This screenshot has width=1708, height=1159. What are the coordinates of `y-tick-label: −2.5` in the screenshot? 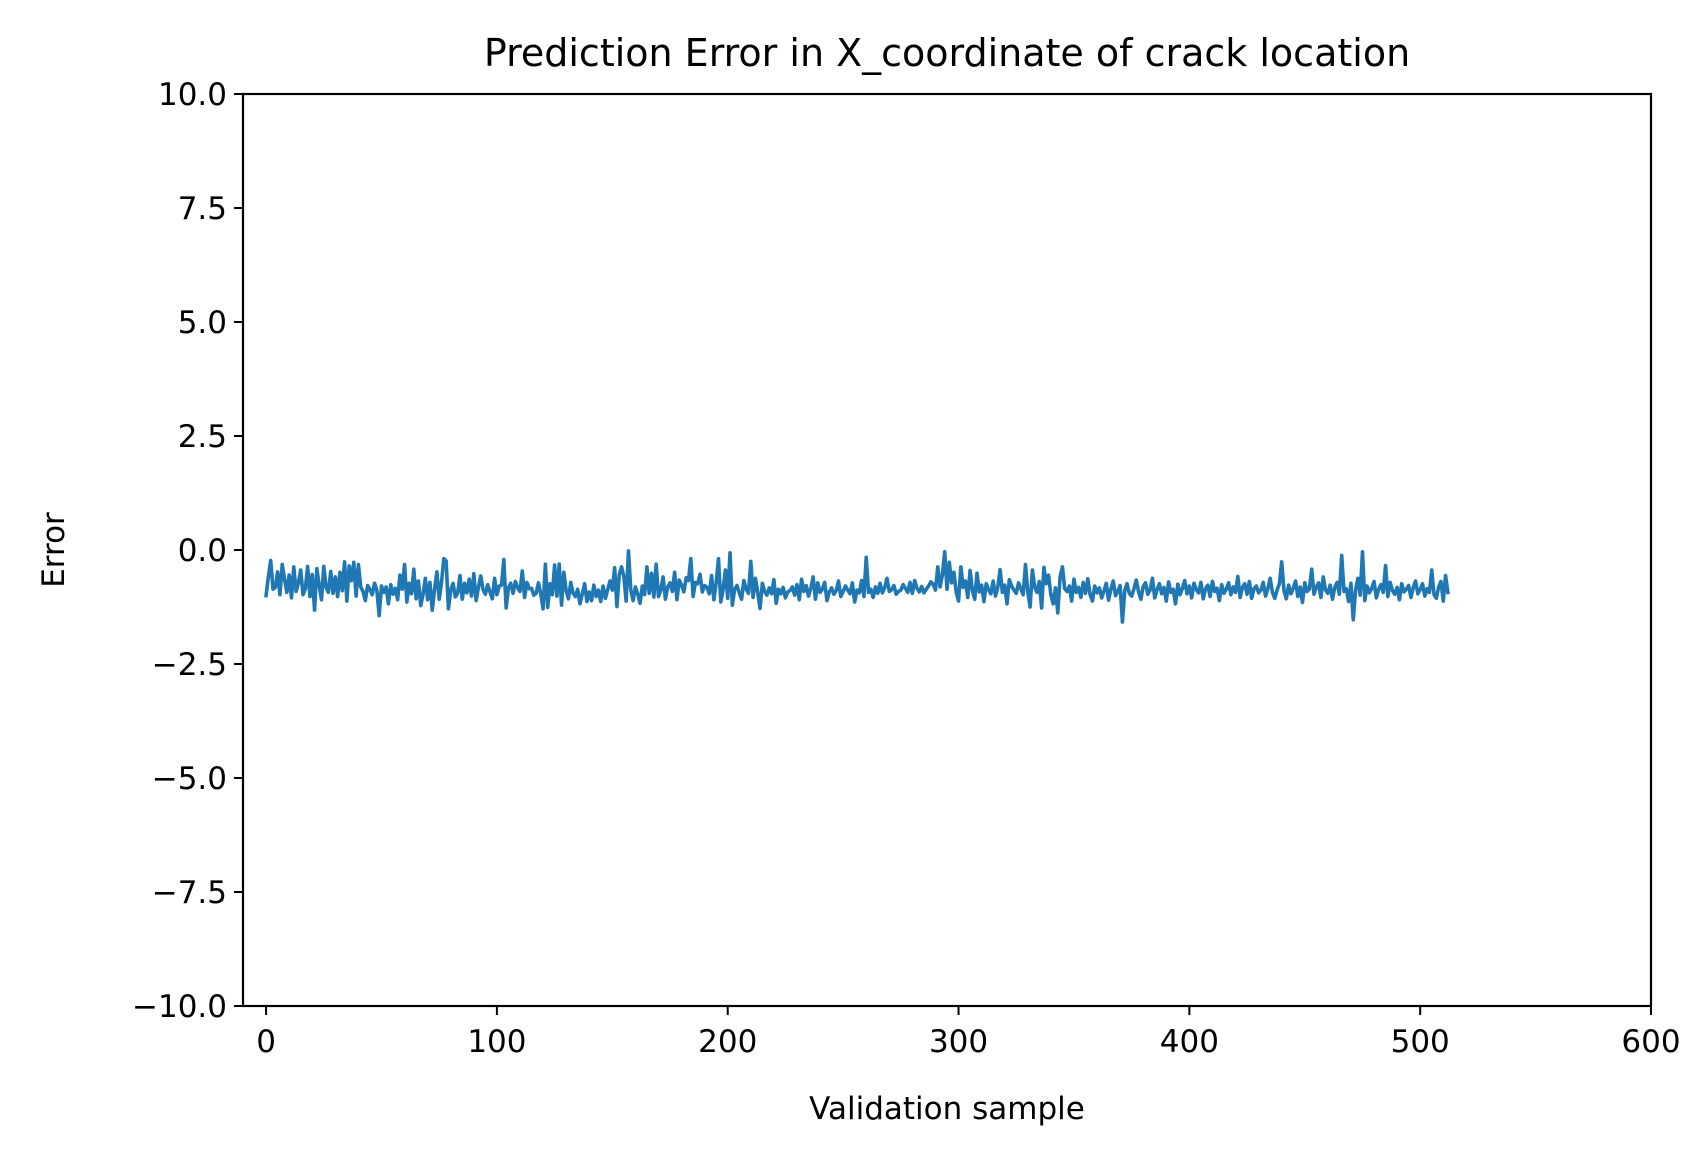 It's located at (189, 665).